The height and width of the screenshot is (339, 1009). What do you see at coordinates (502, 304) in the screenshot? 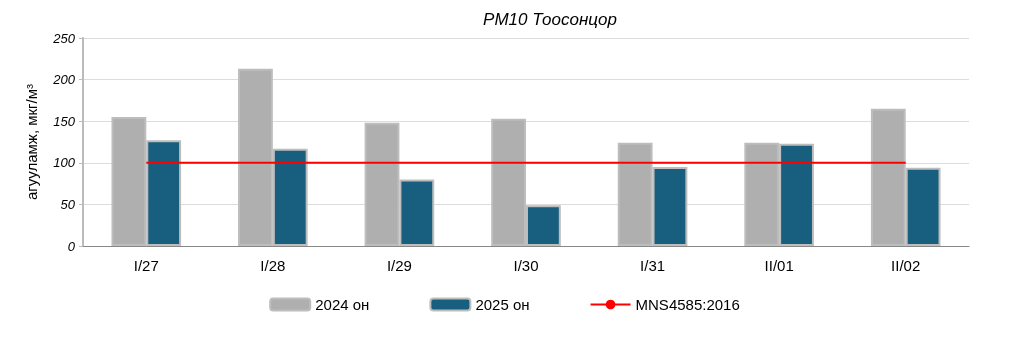
I see `legend-label: 2025 он` at bounding box center [502, 304].